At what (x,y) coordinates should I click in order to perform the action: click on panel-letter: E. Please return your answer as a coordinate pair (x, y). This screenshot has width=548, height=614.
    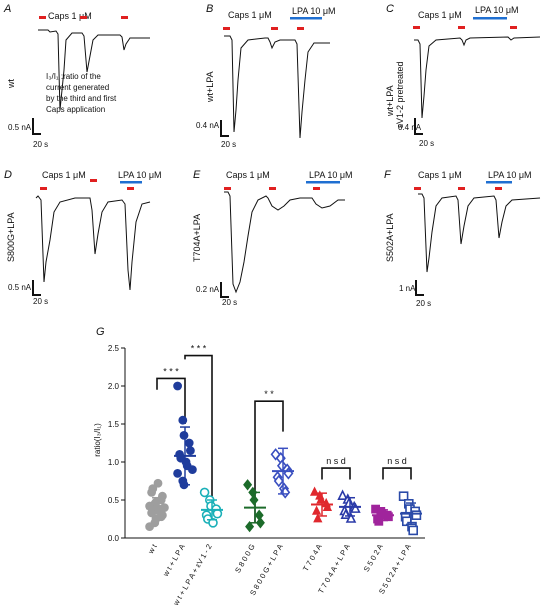
    Looking at the image, I should click on (197, 175).